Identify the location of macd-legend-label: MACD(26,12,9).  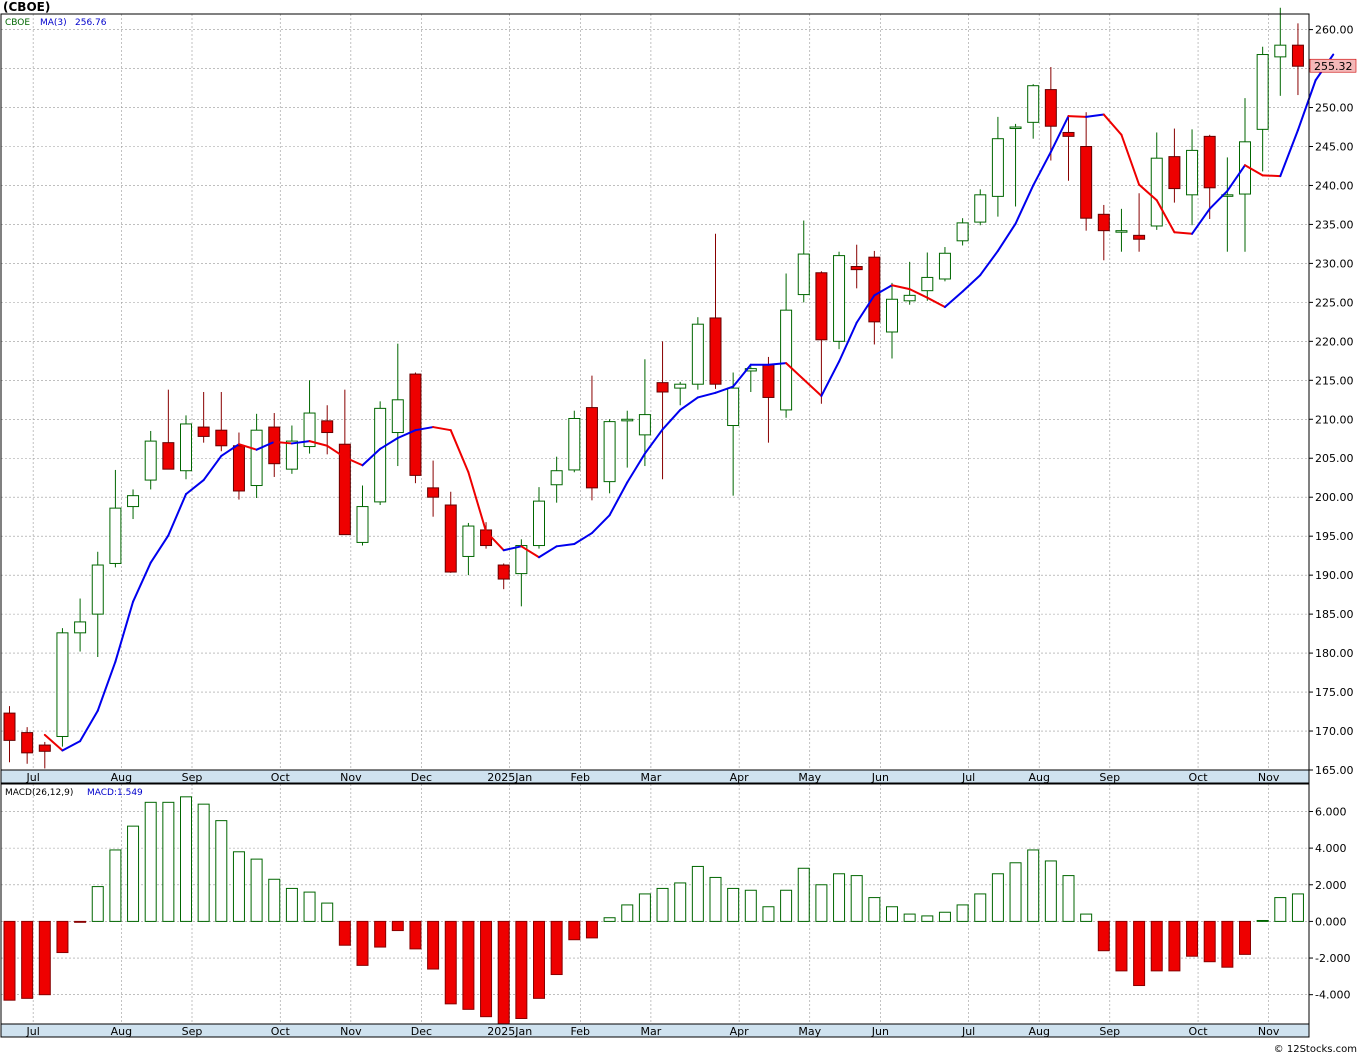
(39, 793).